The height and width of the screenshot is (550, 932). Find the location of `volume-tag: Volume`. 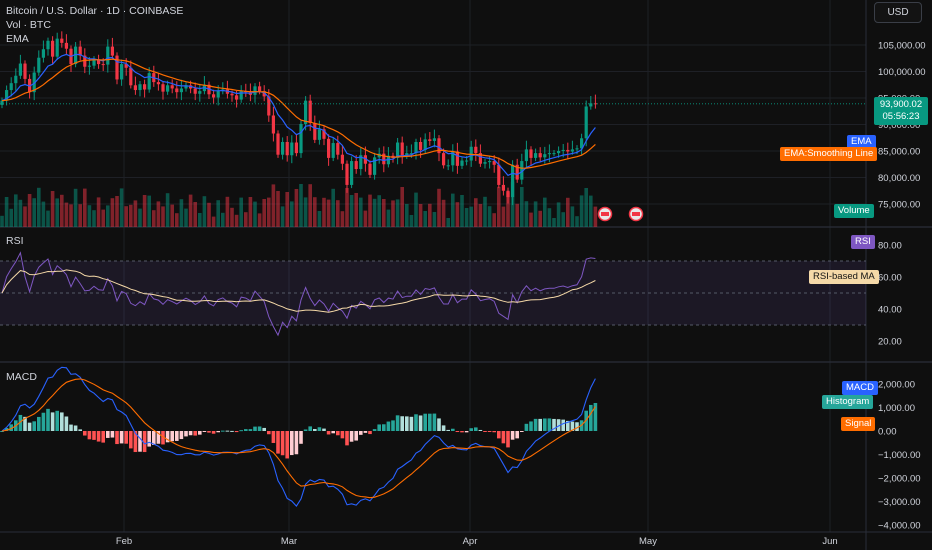

volume-tag: Volume is located at coordinates (854, 211).